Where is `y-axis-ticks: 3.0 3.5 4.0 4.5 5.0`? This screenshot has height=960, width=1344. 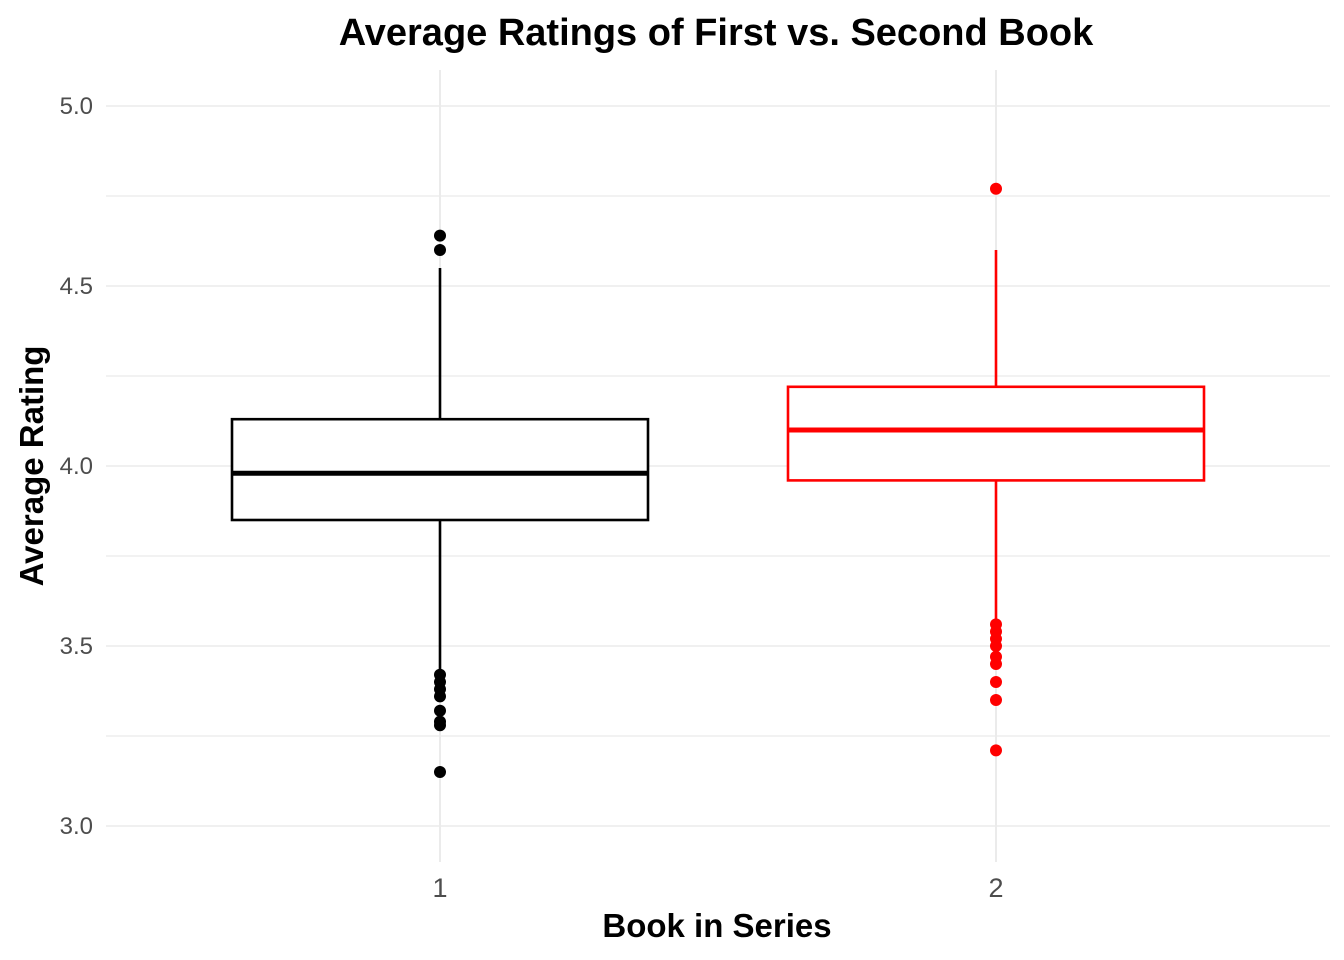 y-axis-ticks: 3.0 3.5 4.0 4.5 5.0 is located at coordinates (76, 466).